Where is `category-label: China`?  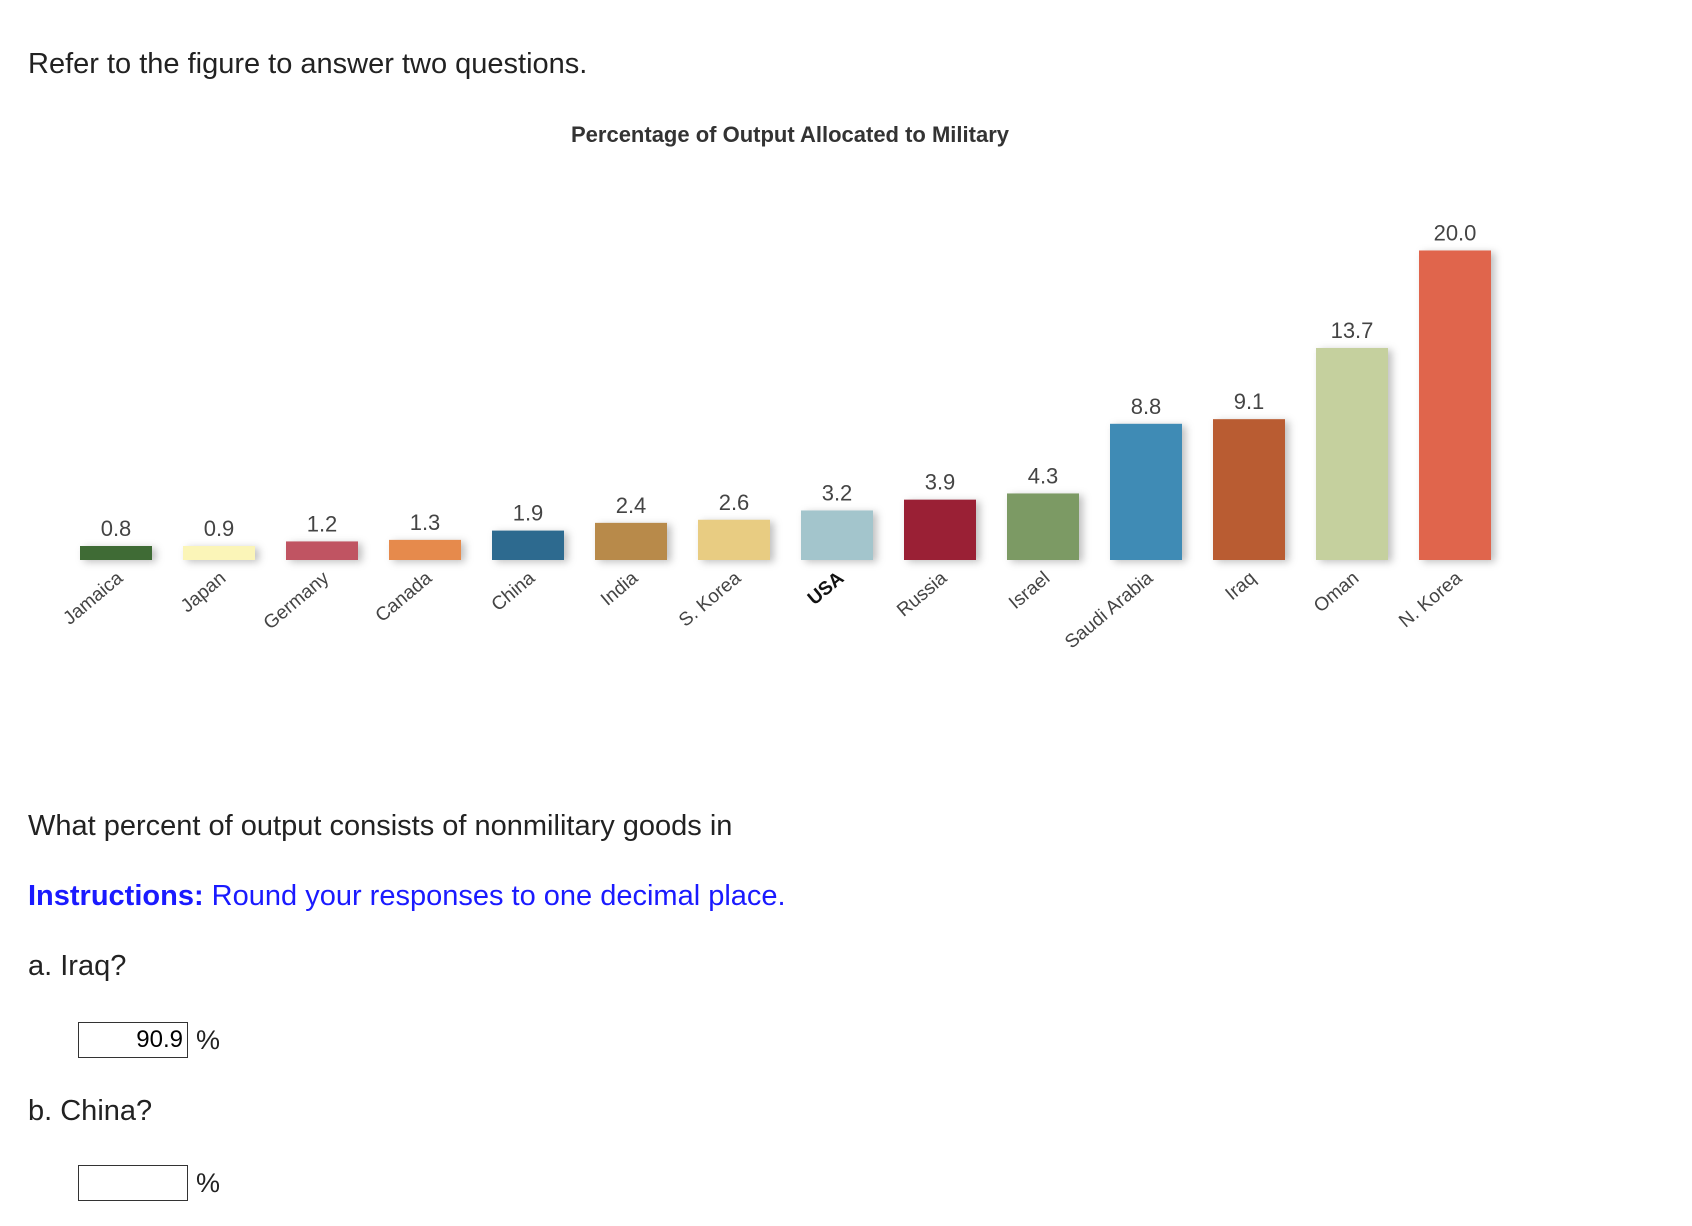
category-label: China is located at coordinates (514, 591).